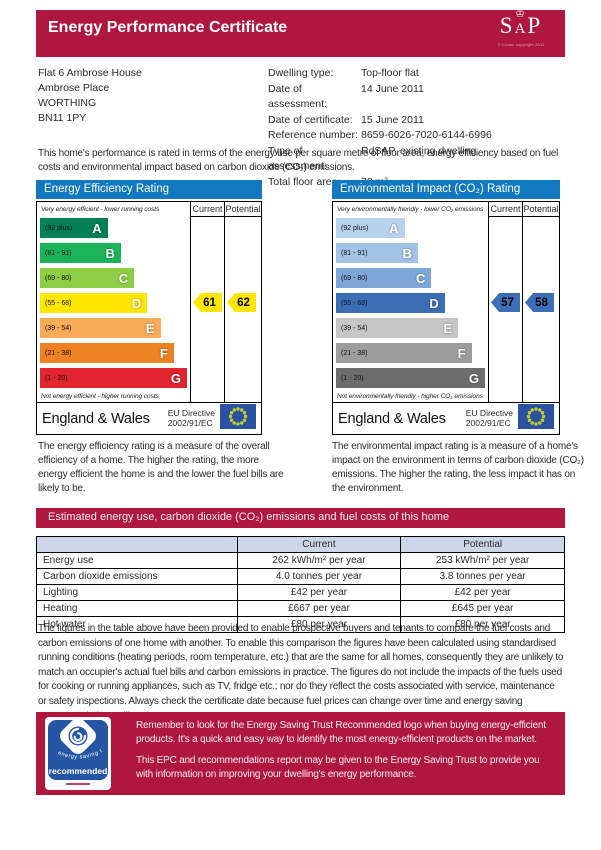 The width and height of the screenshot is (601, 850). I want to click on est-recommended-label: recommended, so click(78, 771).